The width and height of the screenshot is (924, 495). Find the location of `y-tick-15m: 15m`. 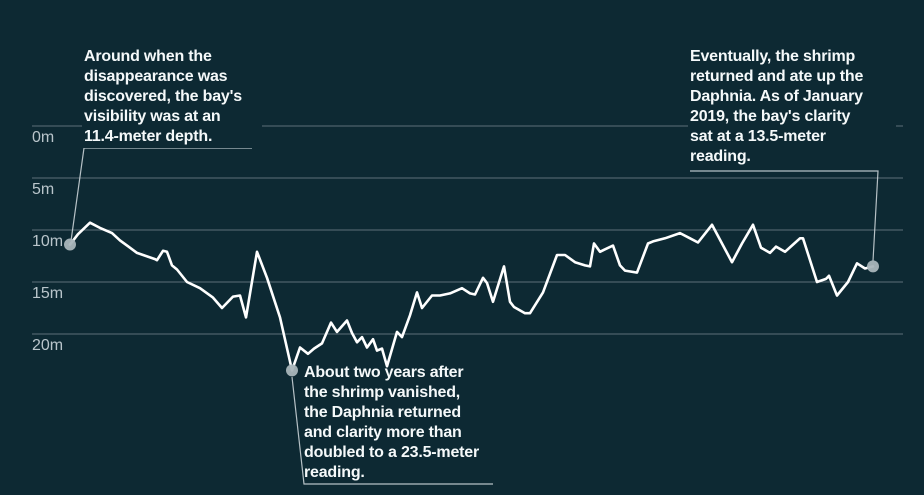

y-tick-15m: 15m is located at coordinates (48, 293).